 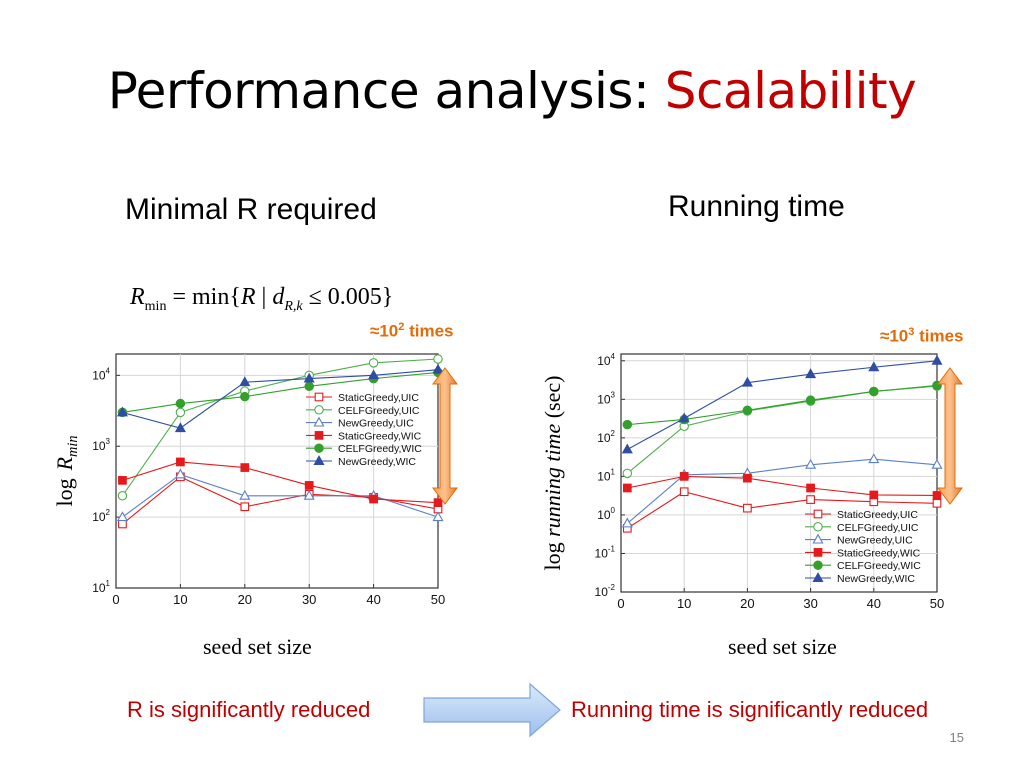 What do you see at coordinates (939, 336) in the screenshot?
I see `right-note-suffix: times` at bounding box center [939, 336].